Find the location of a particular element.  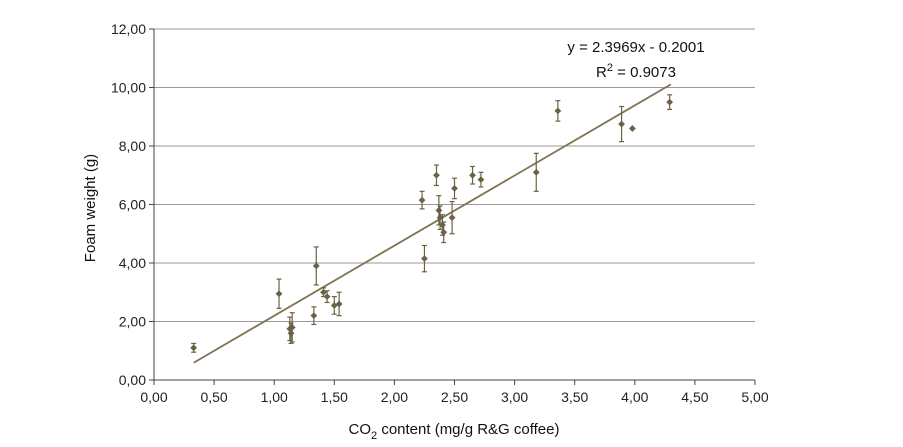

x-tick-label: 3,50 is located at coordinates (574, 397).